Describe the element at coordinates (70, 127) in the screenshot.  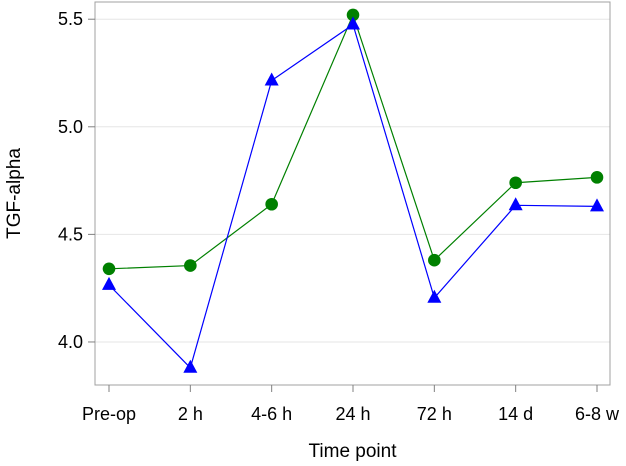
I see `y-tick-label: 5.0` at that location.